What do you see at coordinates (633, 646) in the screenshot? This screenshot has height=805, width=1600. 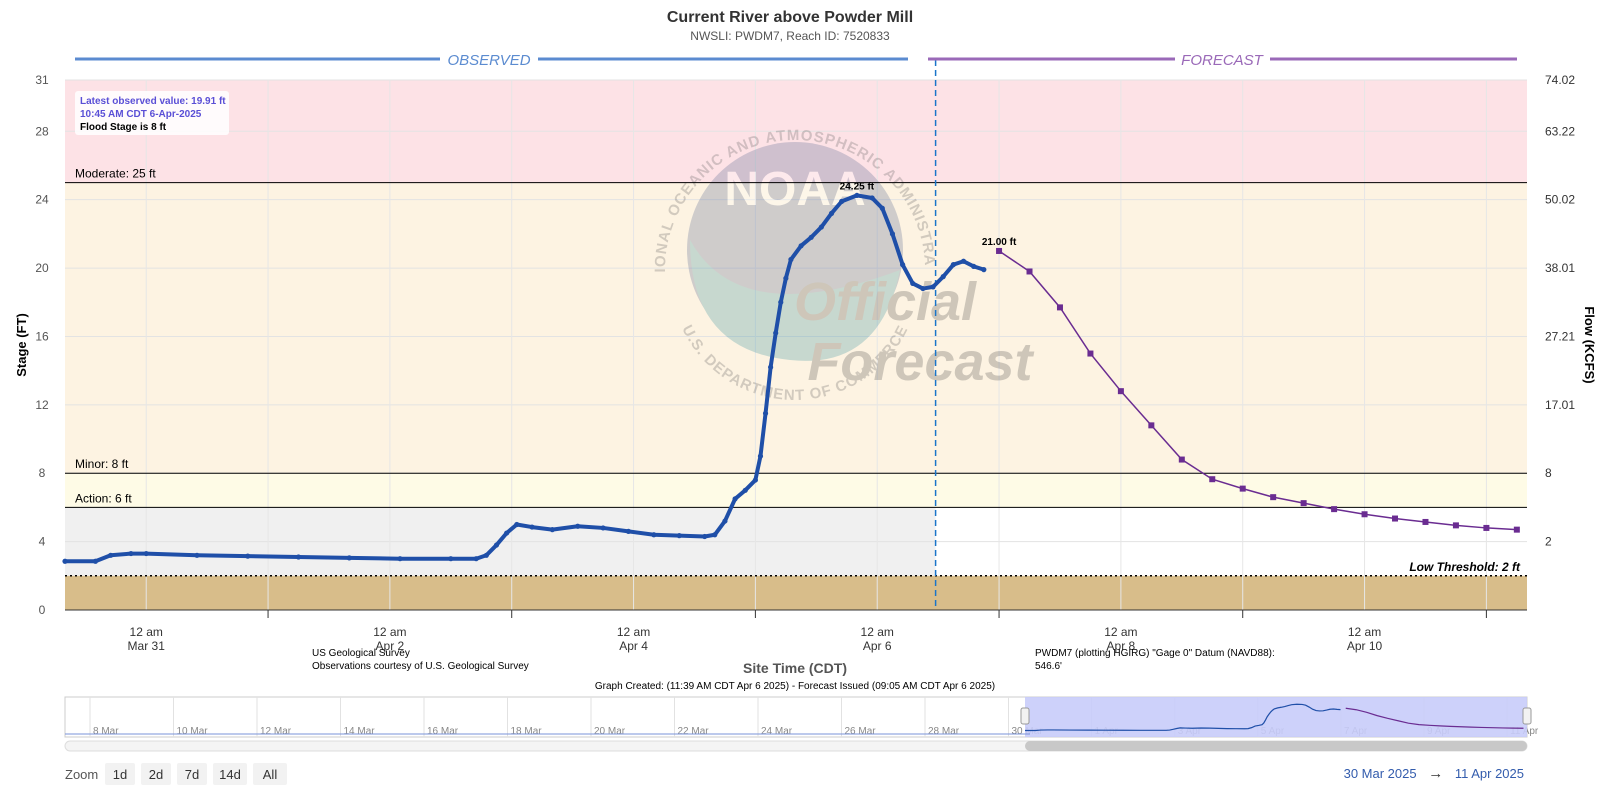 I see `x-tick-label-2-date: Apr 4` at bounding box center [633, 646].